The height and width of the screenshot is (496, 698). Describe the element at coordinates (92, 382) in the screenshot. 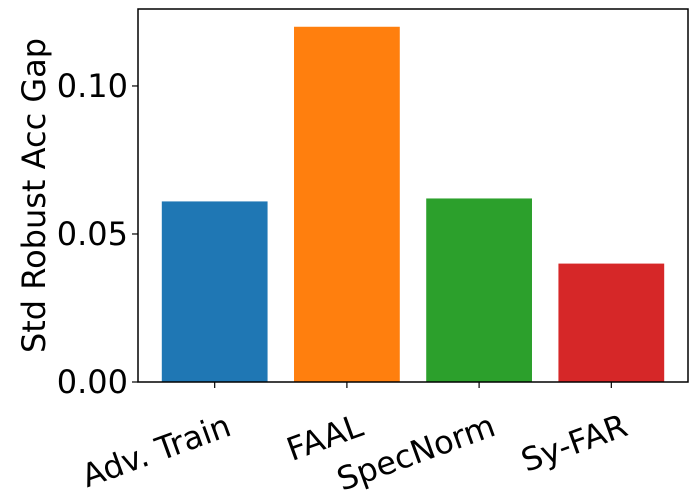

I see `y-tick-label: 0.00` at that location.